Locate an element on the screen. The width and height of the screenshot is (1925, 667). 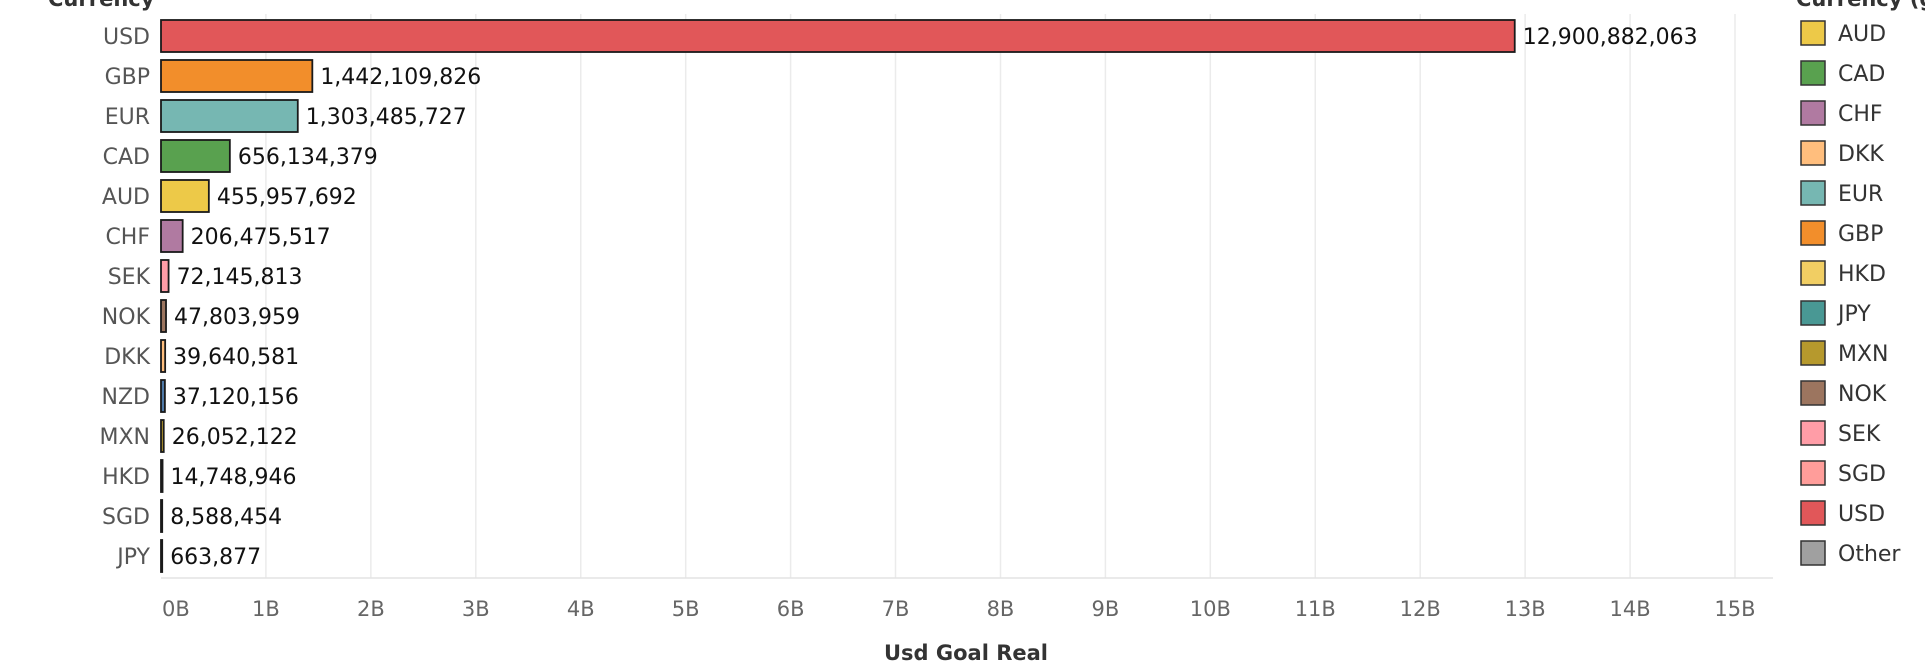
category-label: SGD is located at coordinates (126, 517).